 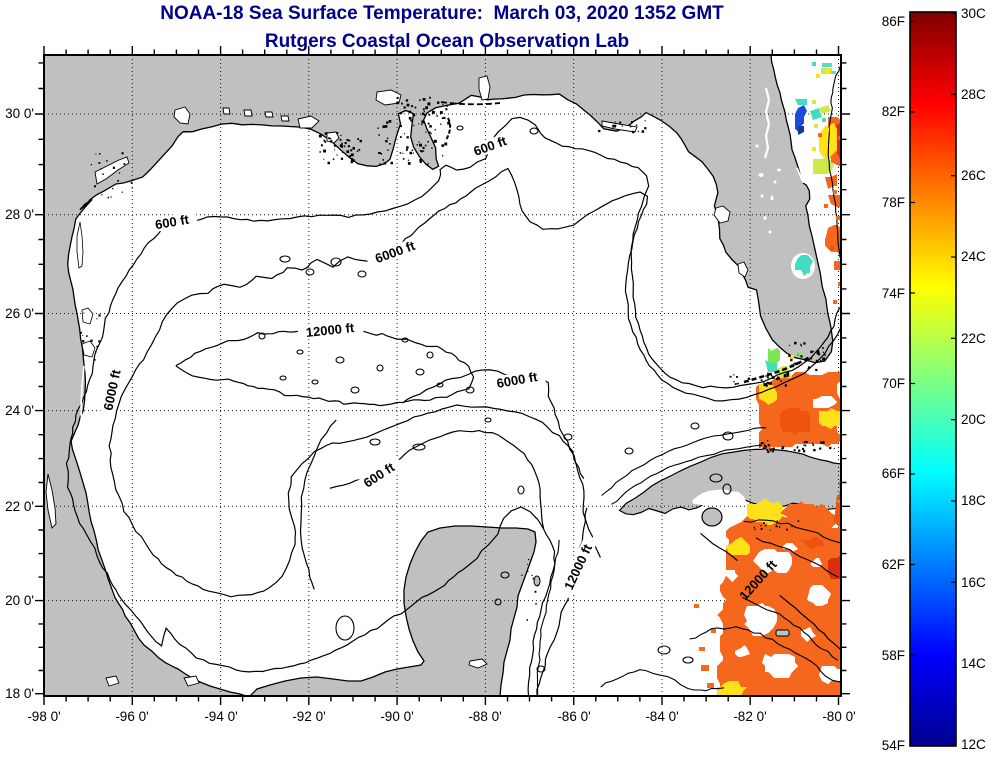 What do you see at coordinates (573, 716) in the screenshot?
I see `svg-text: -86 0'` at bounding box center [573, 716].